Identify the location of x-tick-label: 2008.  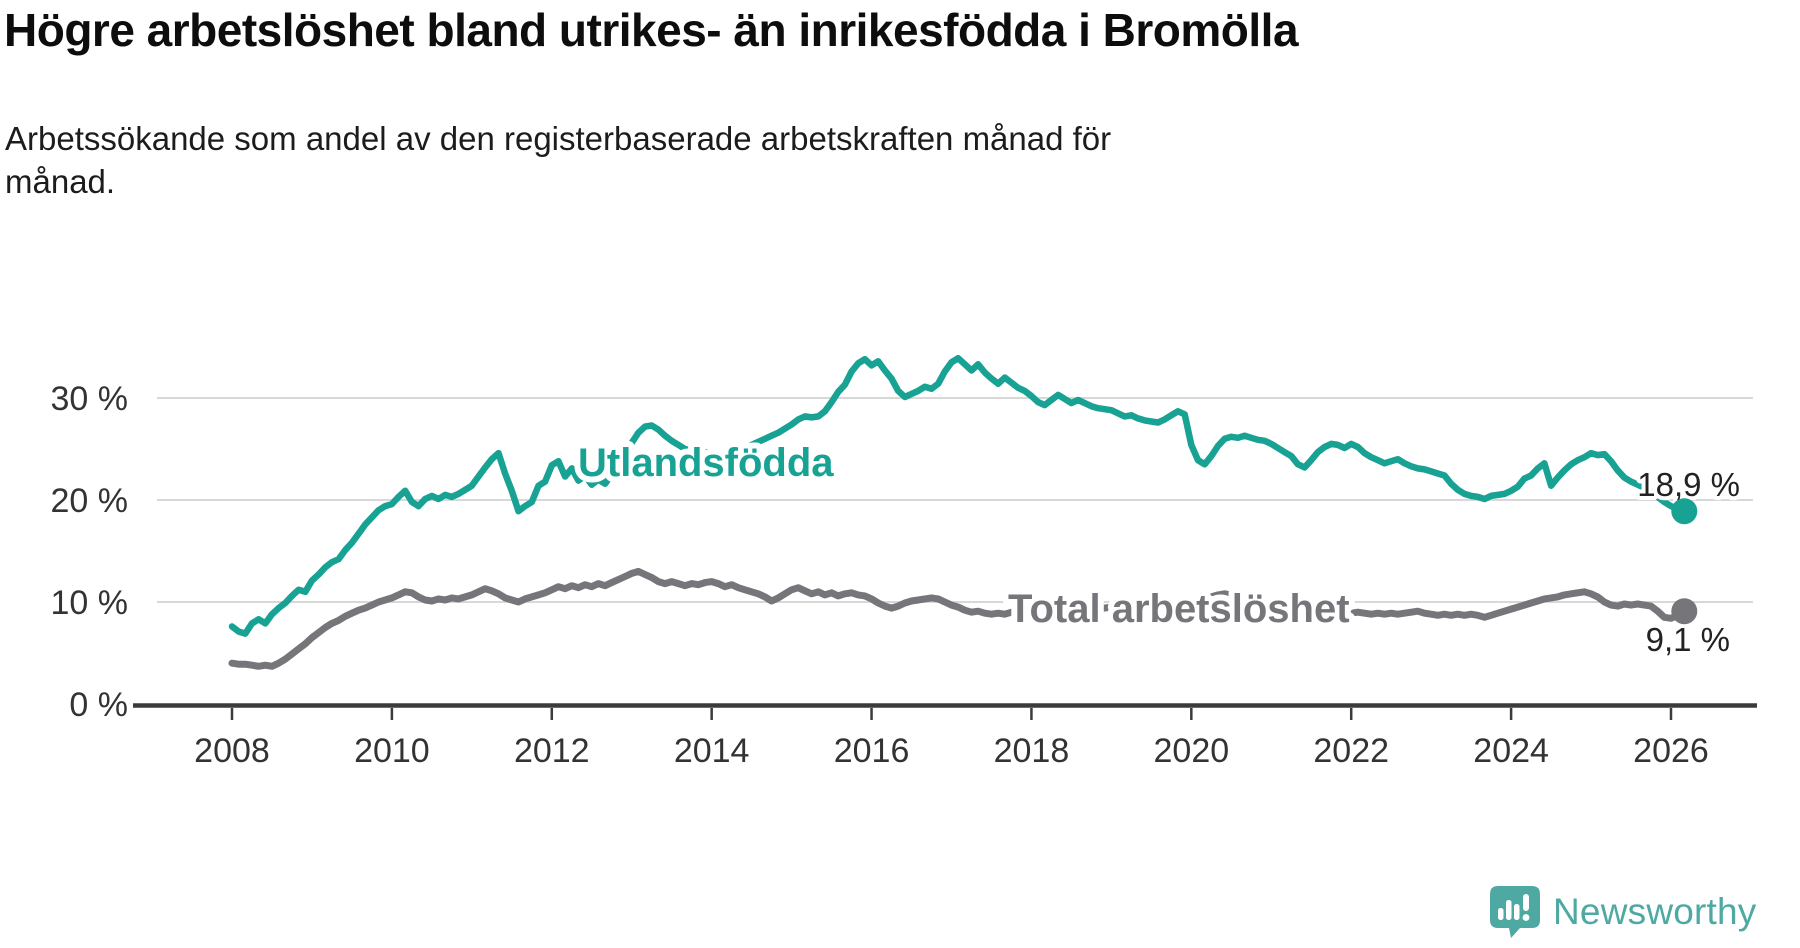
(232, 751).